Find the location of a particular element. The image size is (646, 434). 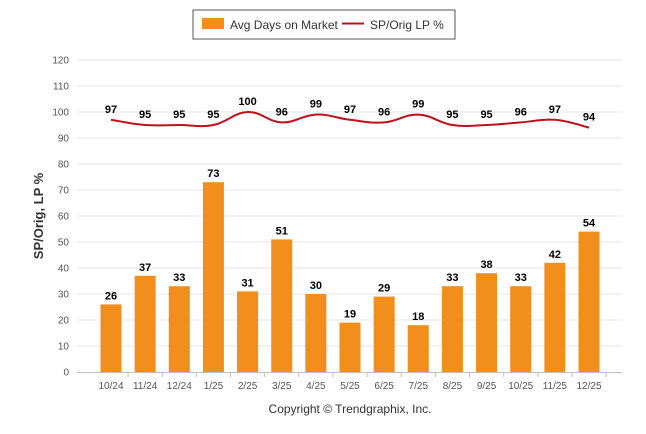

x-tick-label: 3/25 is located at coordinates (282, 386).